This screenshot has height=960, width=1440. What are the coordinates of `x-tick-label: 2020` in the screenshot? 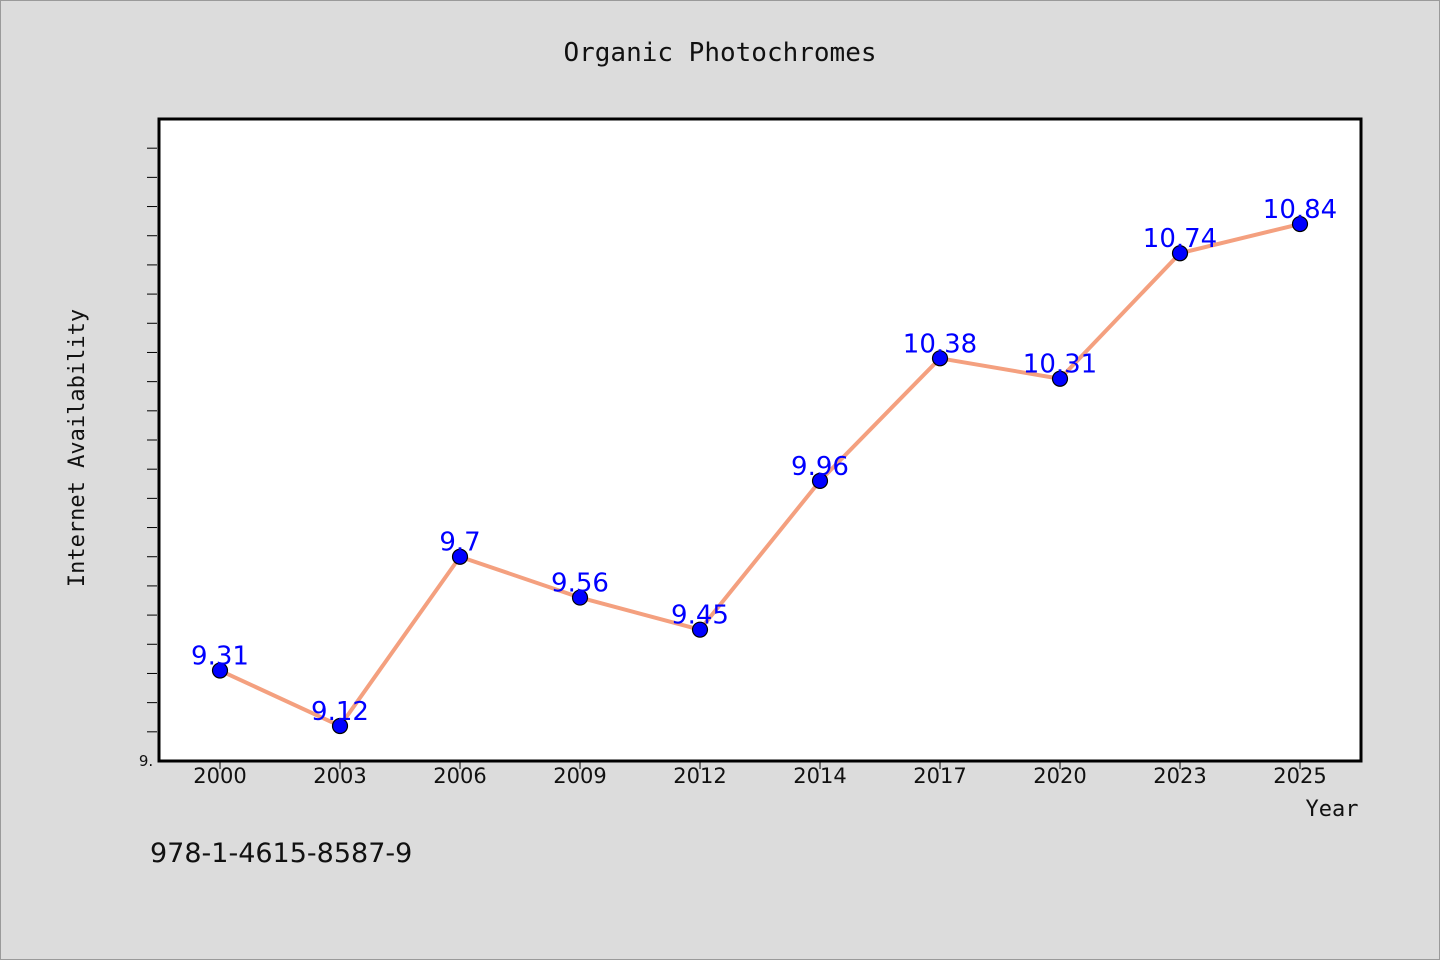 It's located at (1059, 776).